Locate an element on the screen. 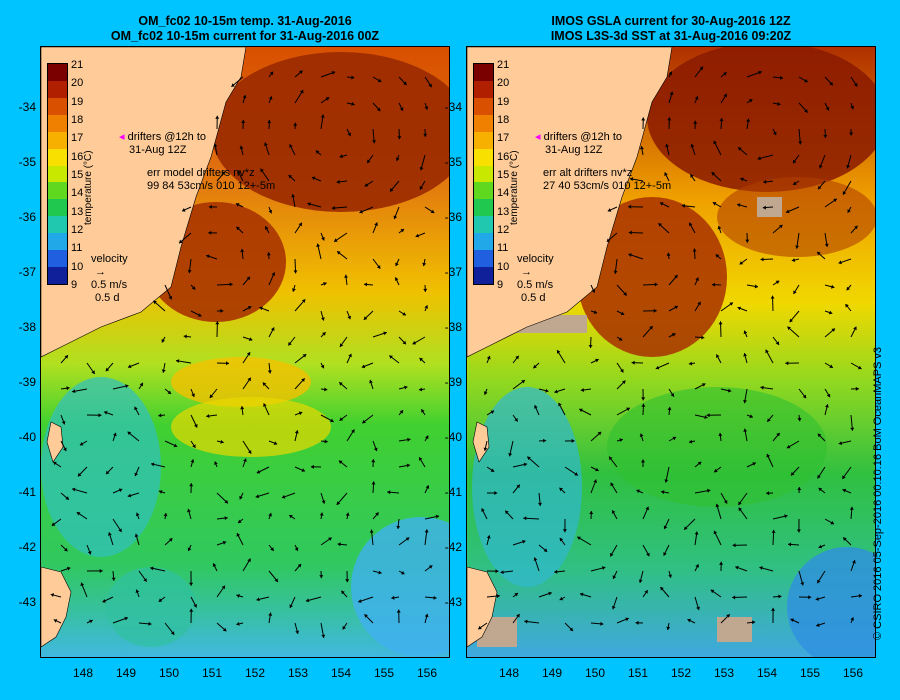 The image size is (900, 700). latitude-tick-label: -39 is located at coordinates (27, 382).